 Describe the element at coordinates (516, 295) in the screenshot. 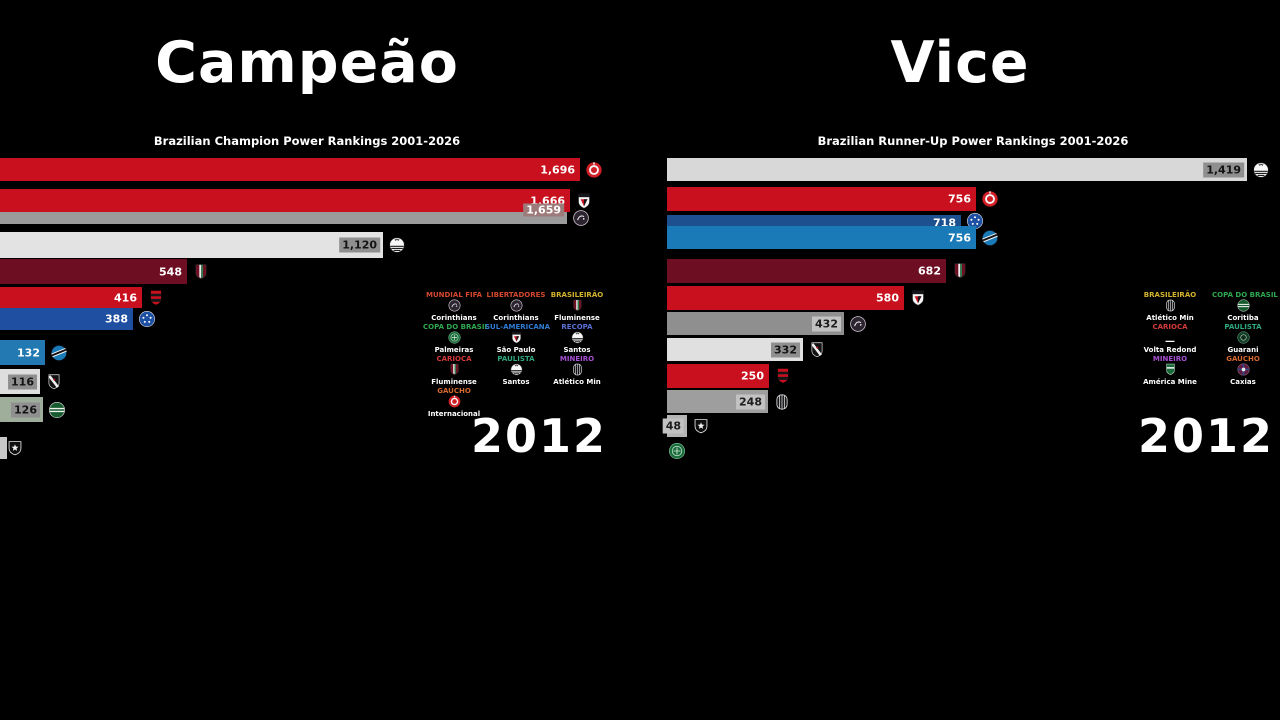

I see `competition-label: LIBERTADORES` at that location.